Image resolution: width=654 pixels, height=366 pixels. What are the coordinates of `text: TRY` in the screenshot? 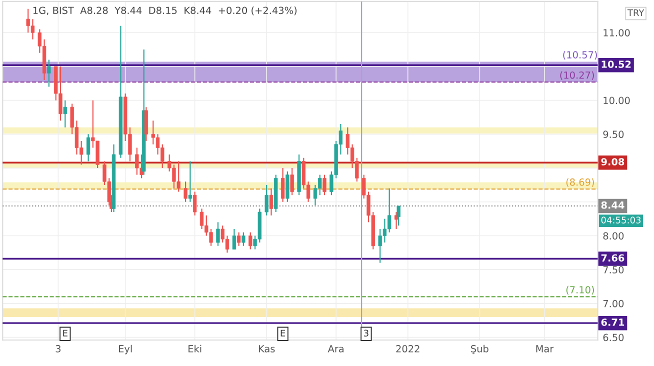 It's located at (635, 12).